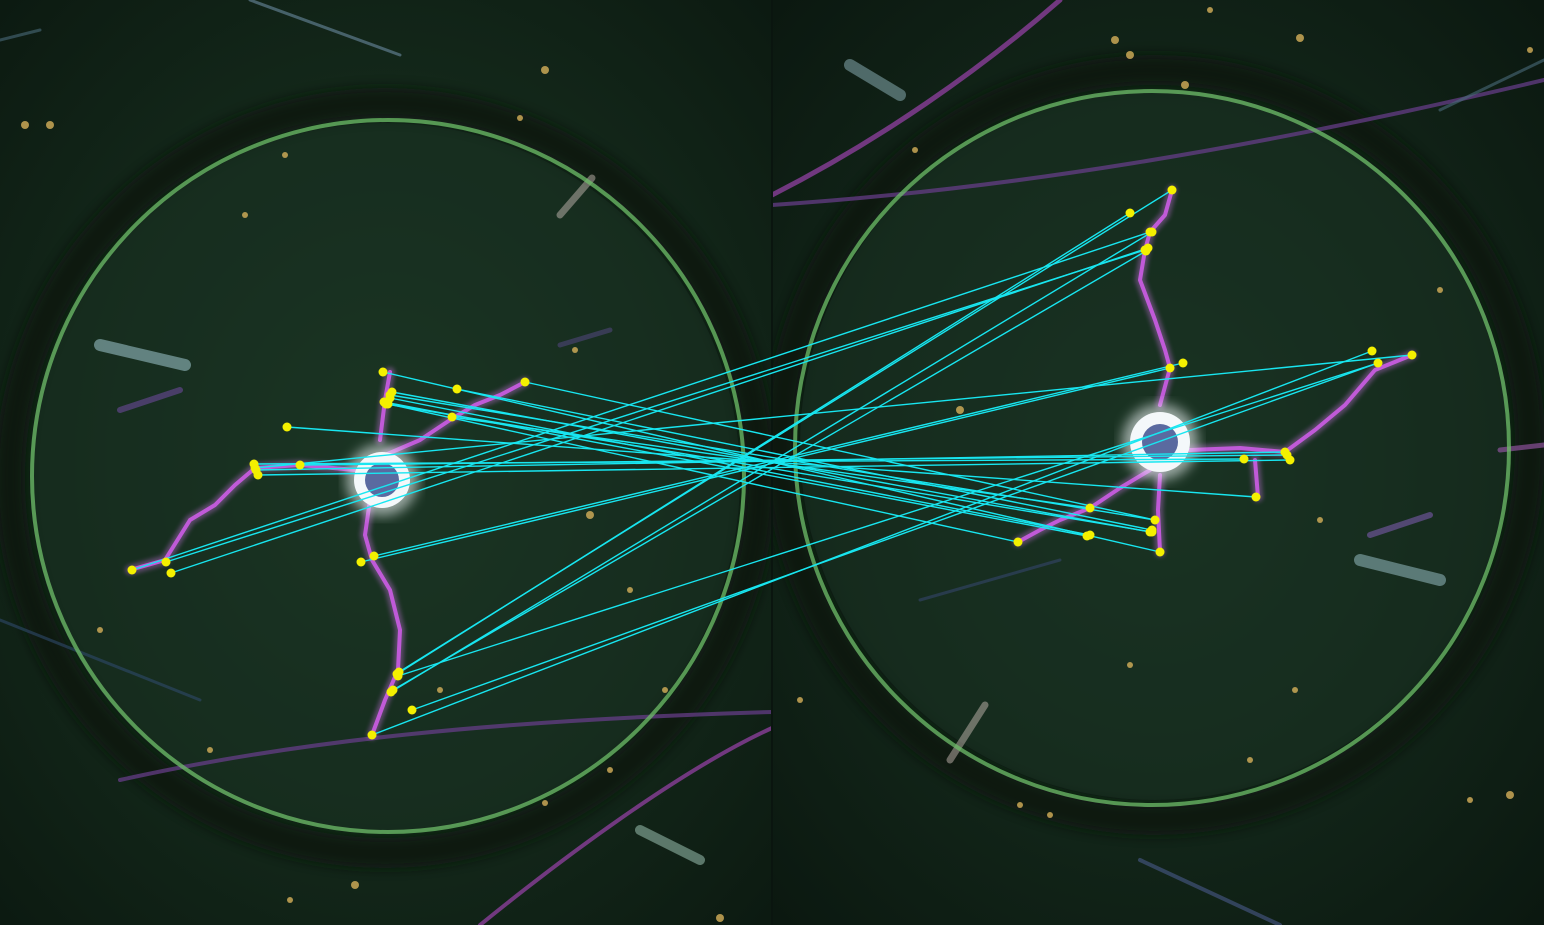 The image size is (1544, 925). Describe the element at coordinates (382, 480) in the screenshot. I see `left-center-core` at that location.